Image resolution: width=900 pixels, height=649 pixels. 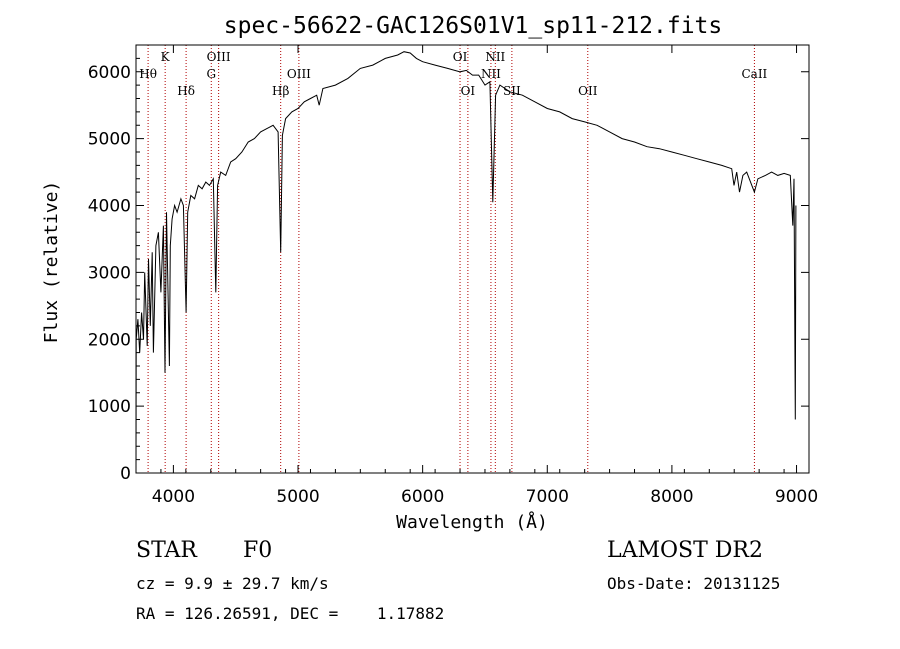 I want to click on annotation-label: OII, so click(x=588, y=91).